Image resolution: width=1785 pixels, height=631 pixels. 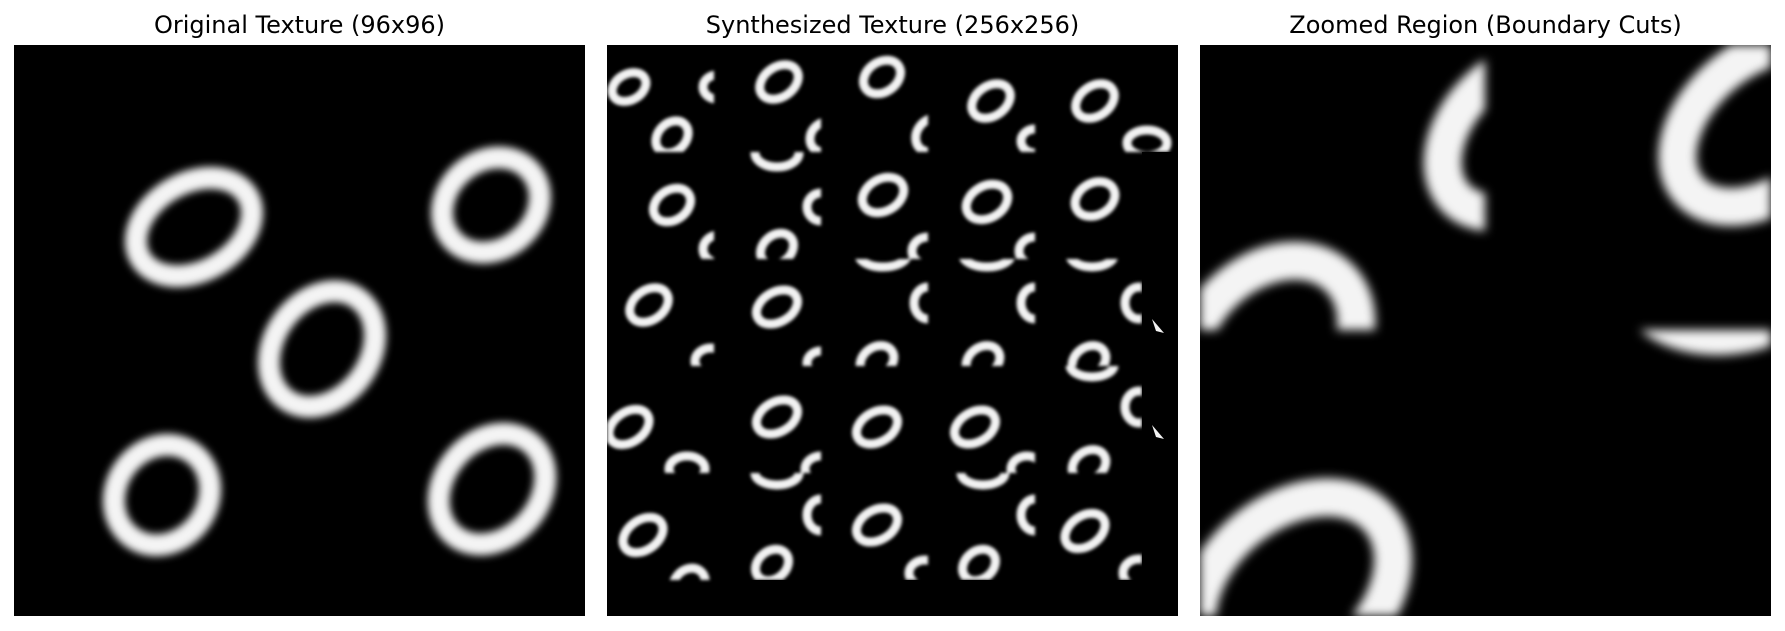 What do you see at coordinates (892, 25) in the screenshot?
I see `panel-title-synthesized: Synthesized Texture (256x256)` at bounding box center [892, 25].